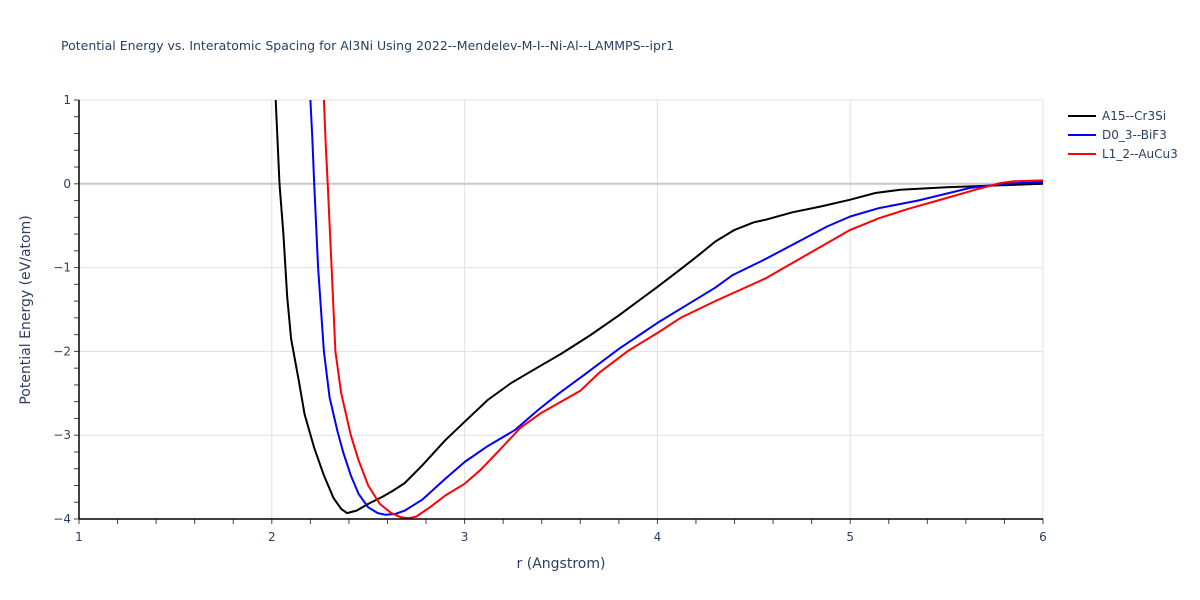 Image resolution: width=1200 pixels, height=600 pixels. What do you see at coordinates (62, 435) in the screenshot?
I see `y-tick-label: −3` at bounding box center [62, 435].